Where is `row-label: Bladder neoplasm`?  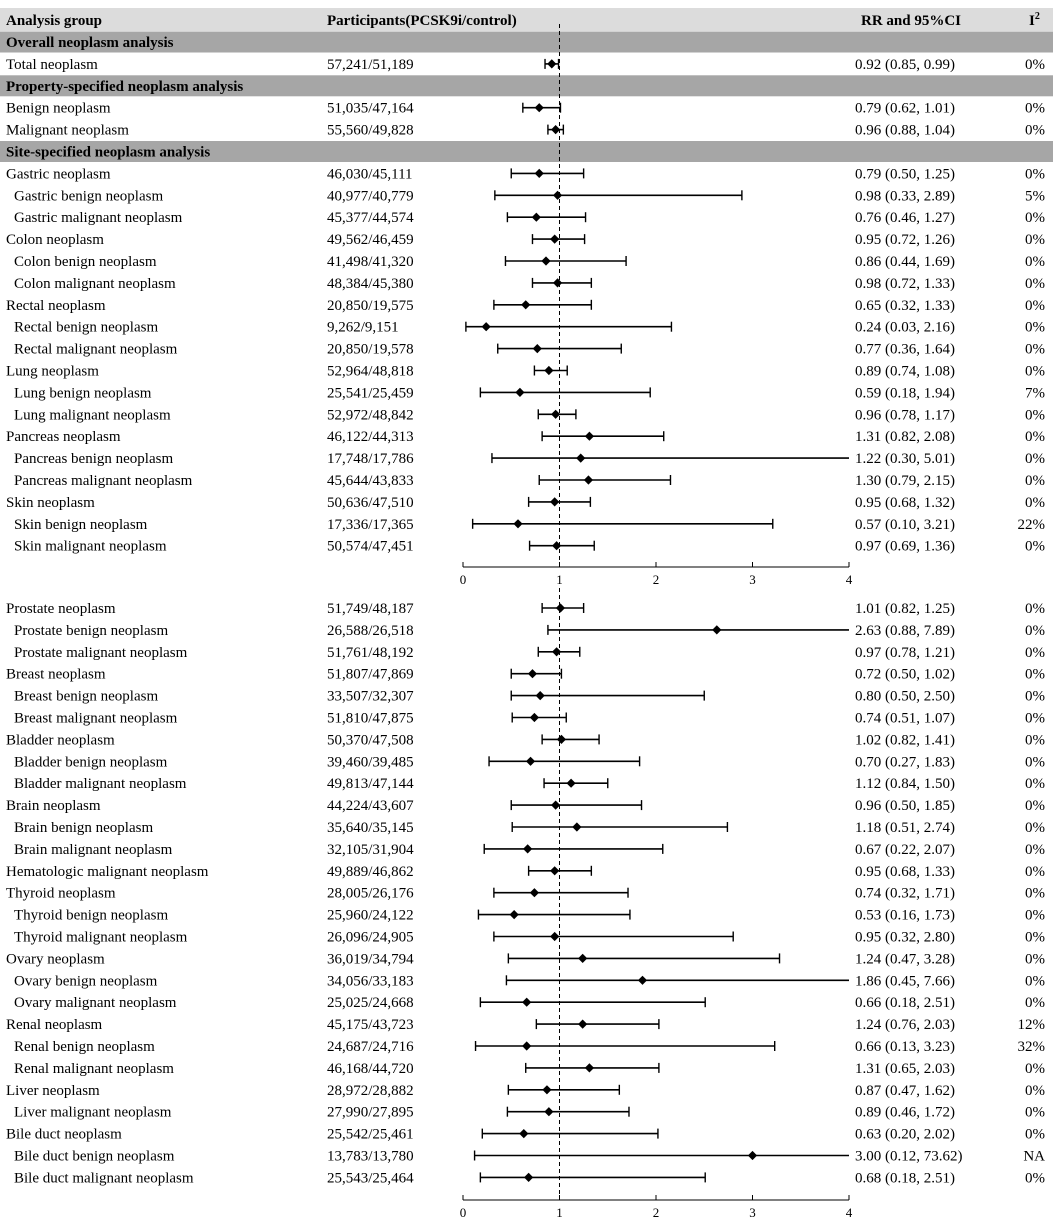
row-label: Bladder neoplasm is located at coordinates (60, 740).